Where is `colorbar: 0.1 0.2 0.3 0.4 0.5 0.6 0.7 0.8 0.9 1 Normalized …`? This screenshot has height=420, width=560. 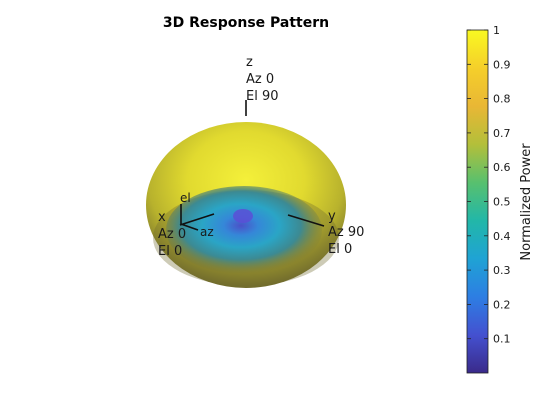
colorbar: 0.1 0.2 0.3 0.4 0.5 0.6 0.7 0.8 0.9 1 Normalized … is located at coordinates (500, 199).